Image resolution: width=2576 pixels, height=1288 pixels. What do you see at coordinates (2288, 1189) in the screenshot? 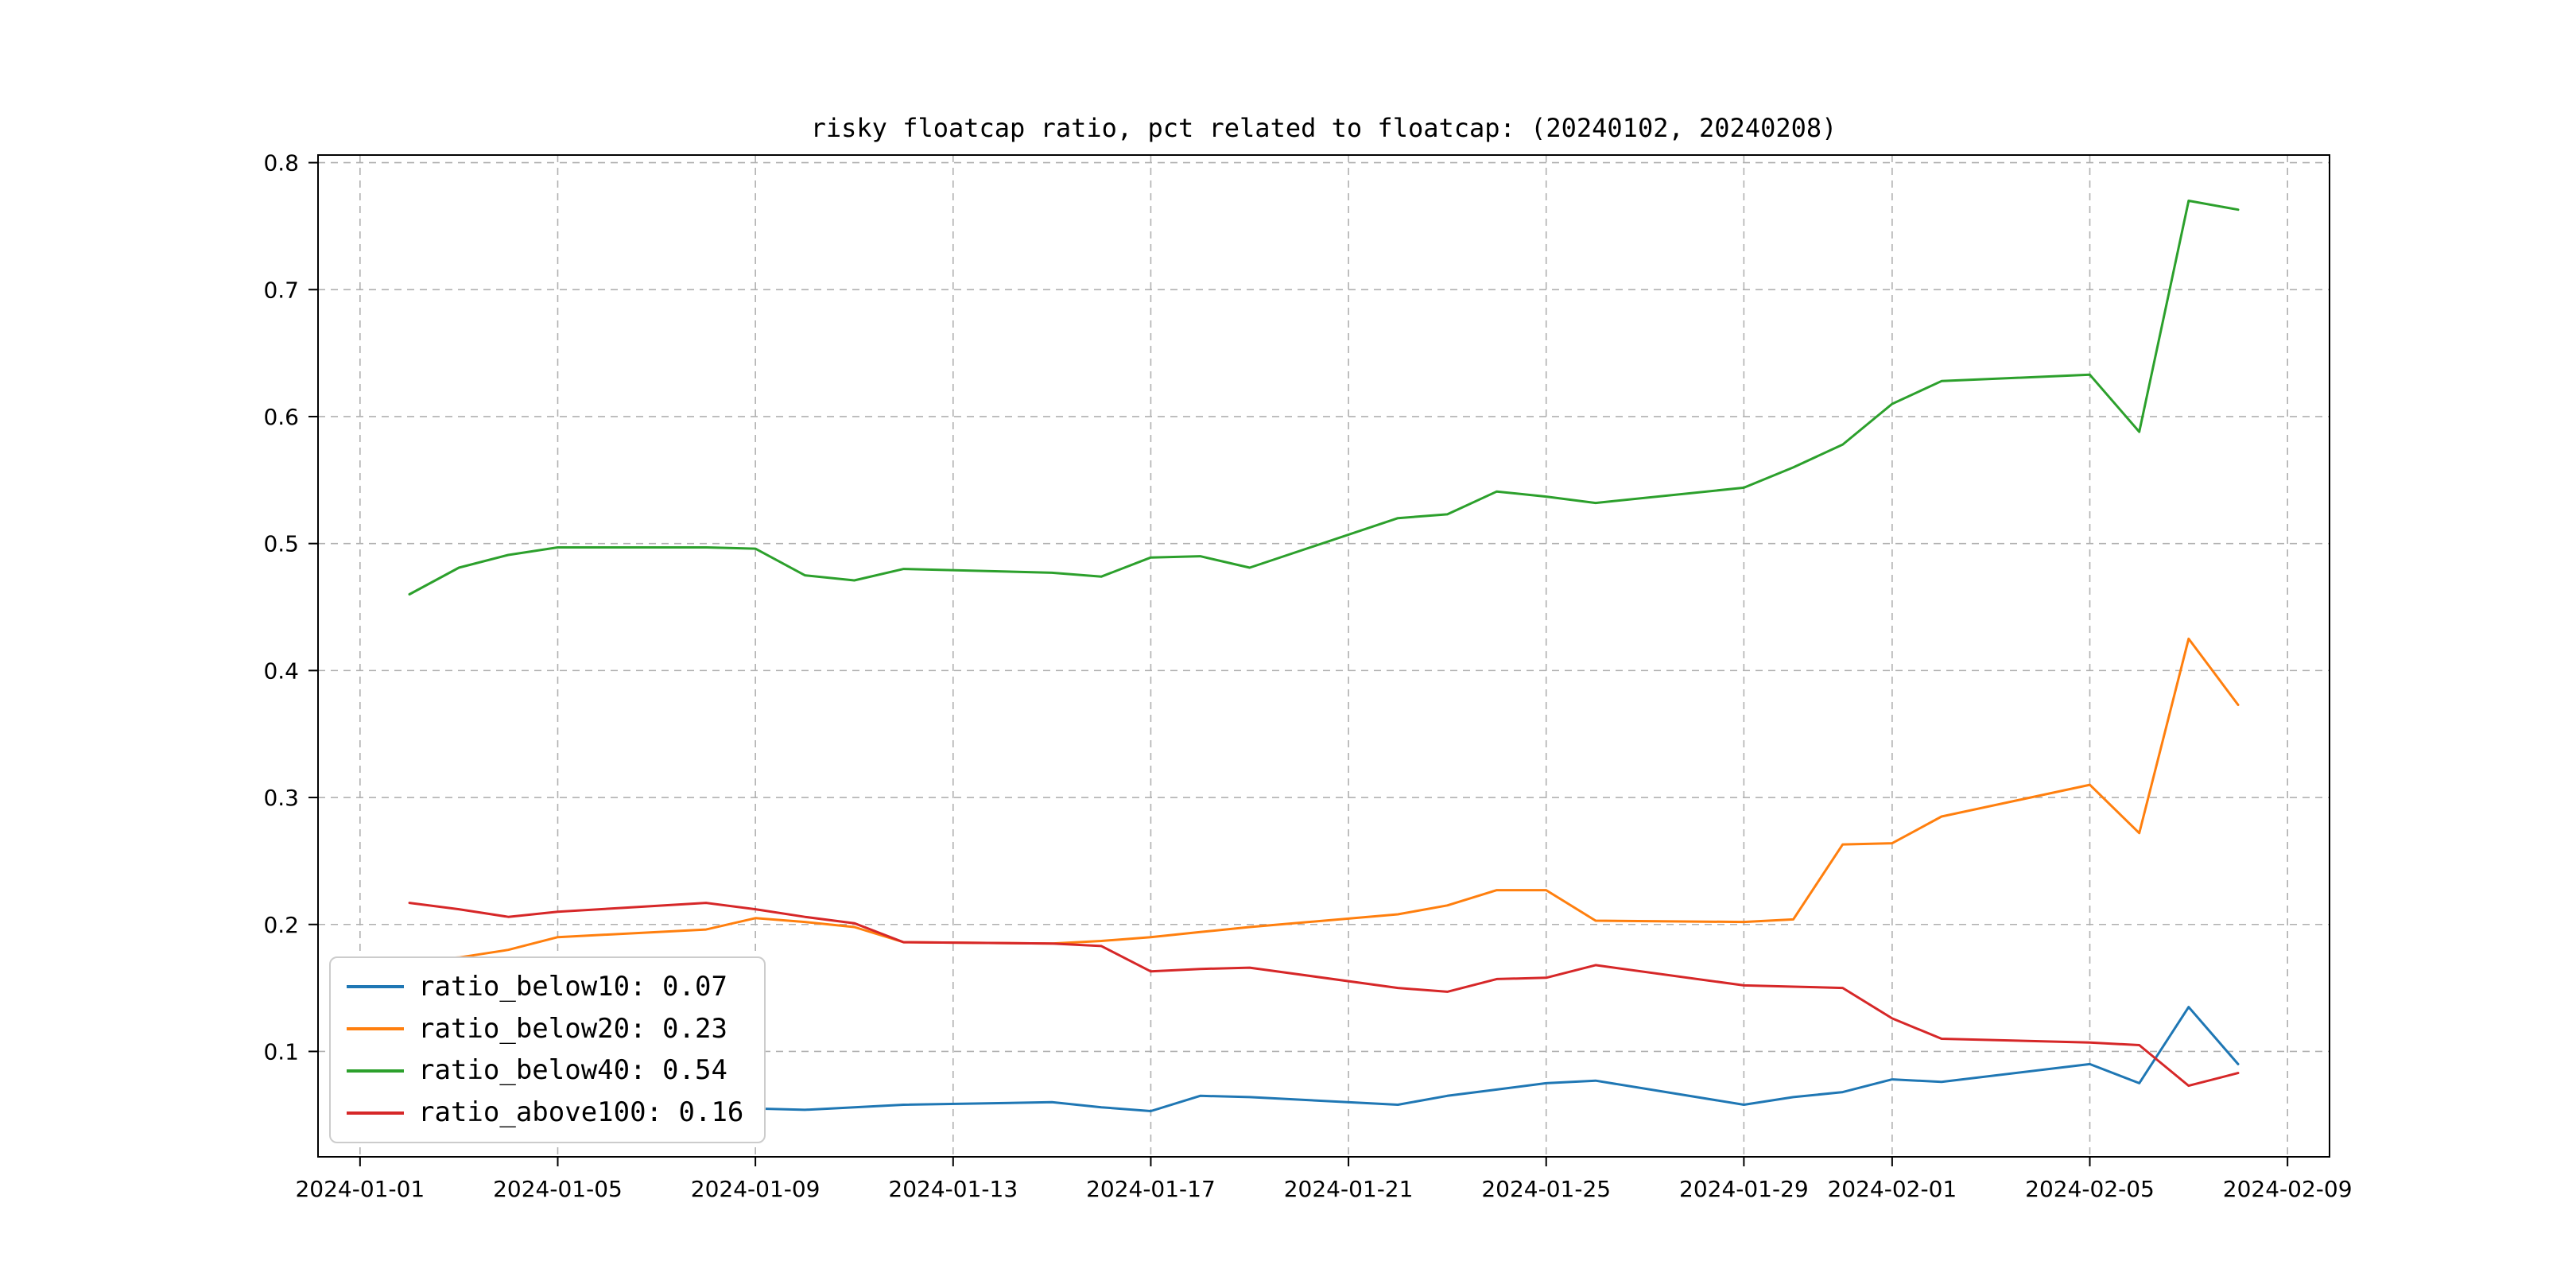
I see `x-tick-label: 2024-02-09` at bounding box center [2288, 1189].